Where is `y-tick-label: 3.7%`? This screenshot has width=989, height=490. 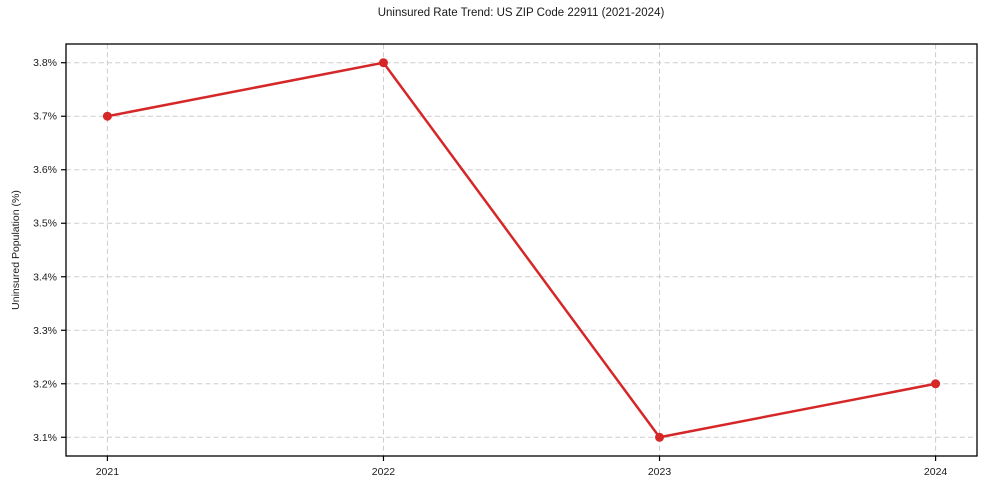
y-tick-label: 3.7% is located at coordinates (45, 117).